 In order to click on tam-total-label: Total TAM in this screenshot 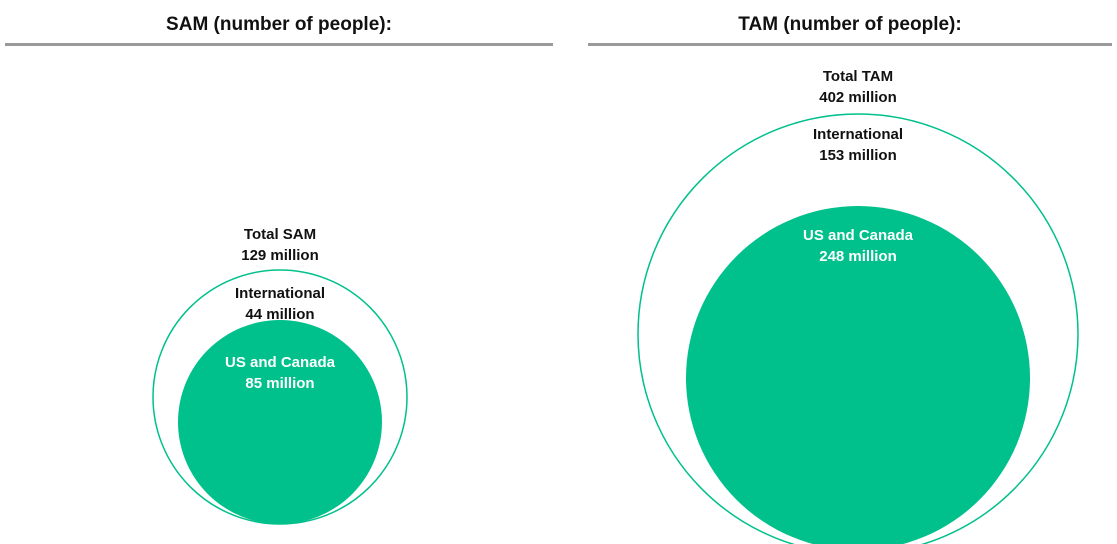, I will do `click(858, 76)`.